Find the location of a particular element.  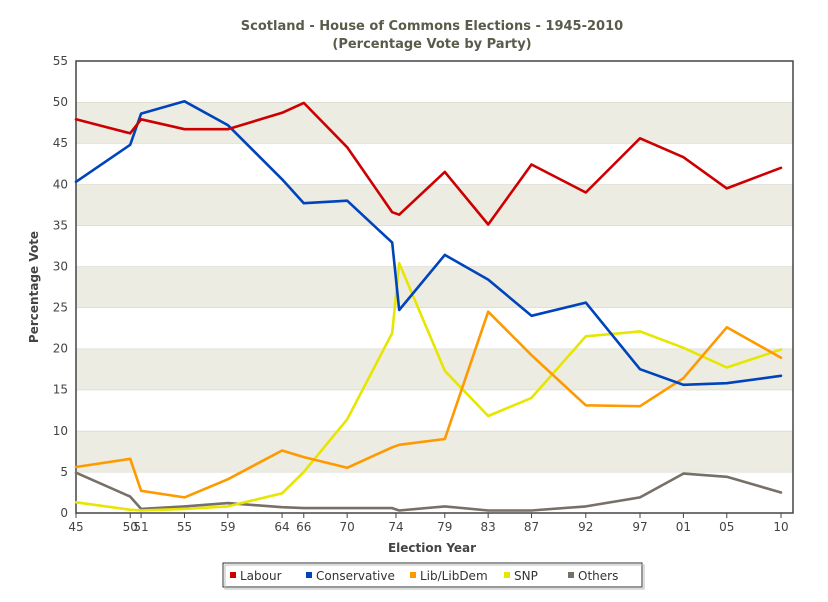

x-tick-label: 10 is located at coordinates (780, 527).